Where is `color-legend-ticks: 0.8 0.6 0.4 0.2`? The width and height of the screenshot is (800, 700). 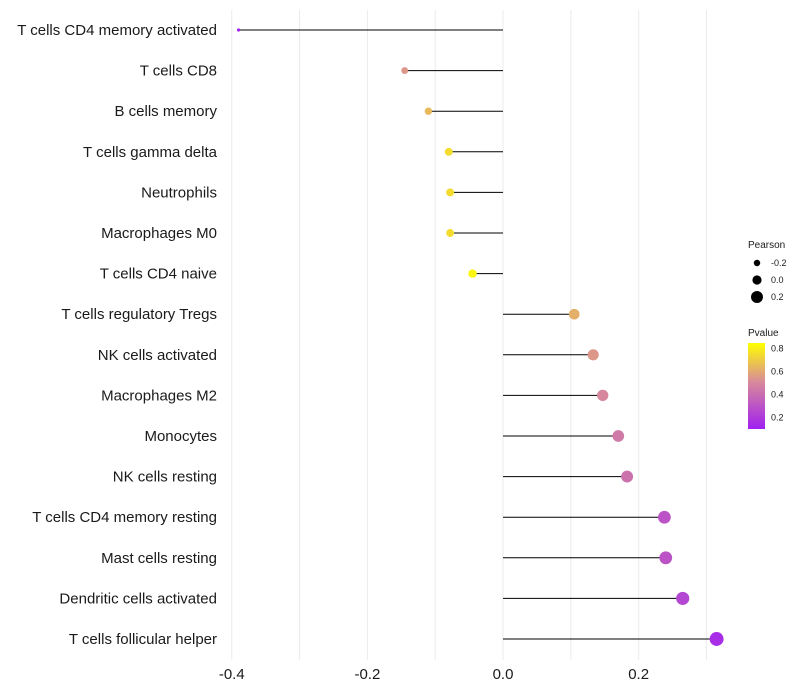 color-legend-ticks: 0.8 0.6 0.4 0.2 is located at coordinates (777, 383).